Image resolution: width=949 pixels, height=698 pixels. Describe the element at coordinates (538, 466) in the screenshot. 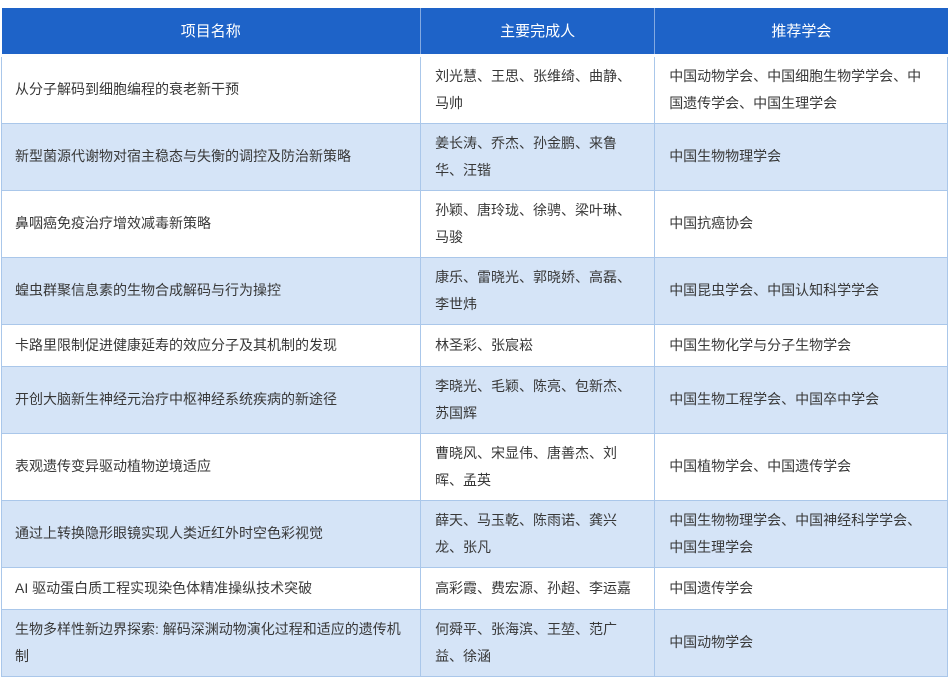

I see `contributors-cell: 曹晓风、宋显伟、唐善杰、刘晖、孟英` at that location.